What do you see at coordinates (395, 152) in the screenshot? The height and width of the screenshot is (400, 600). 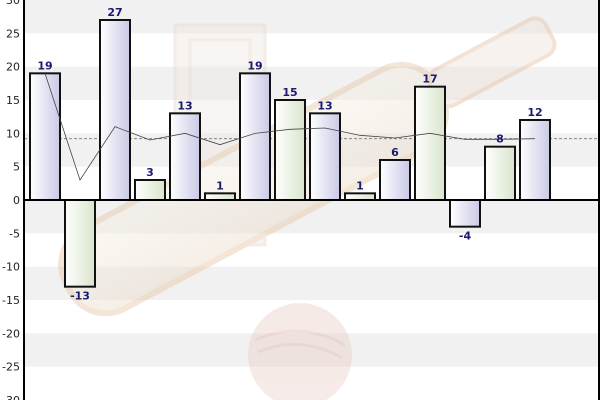 I see `data-label: 6` at bounding box center [395, 152].